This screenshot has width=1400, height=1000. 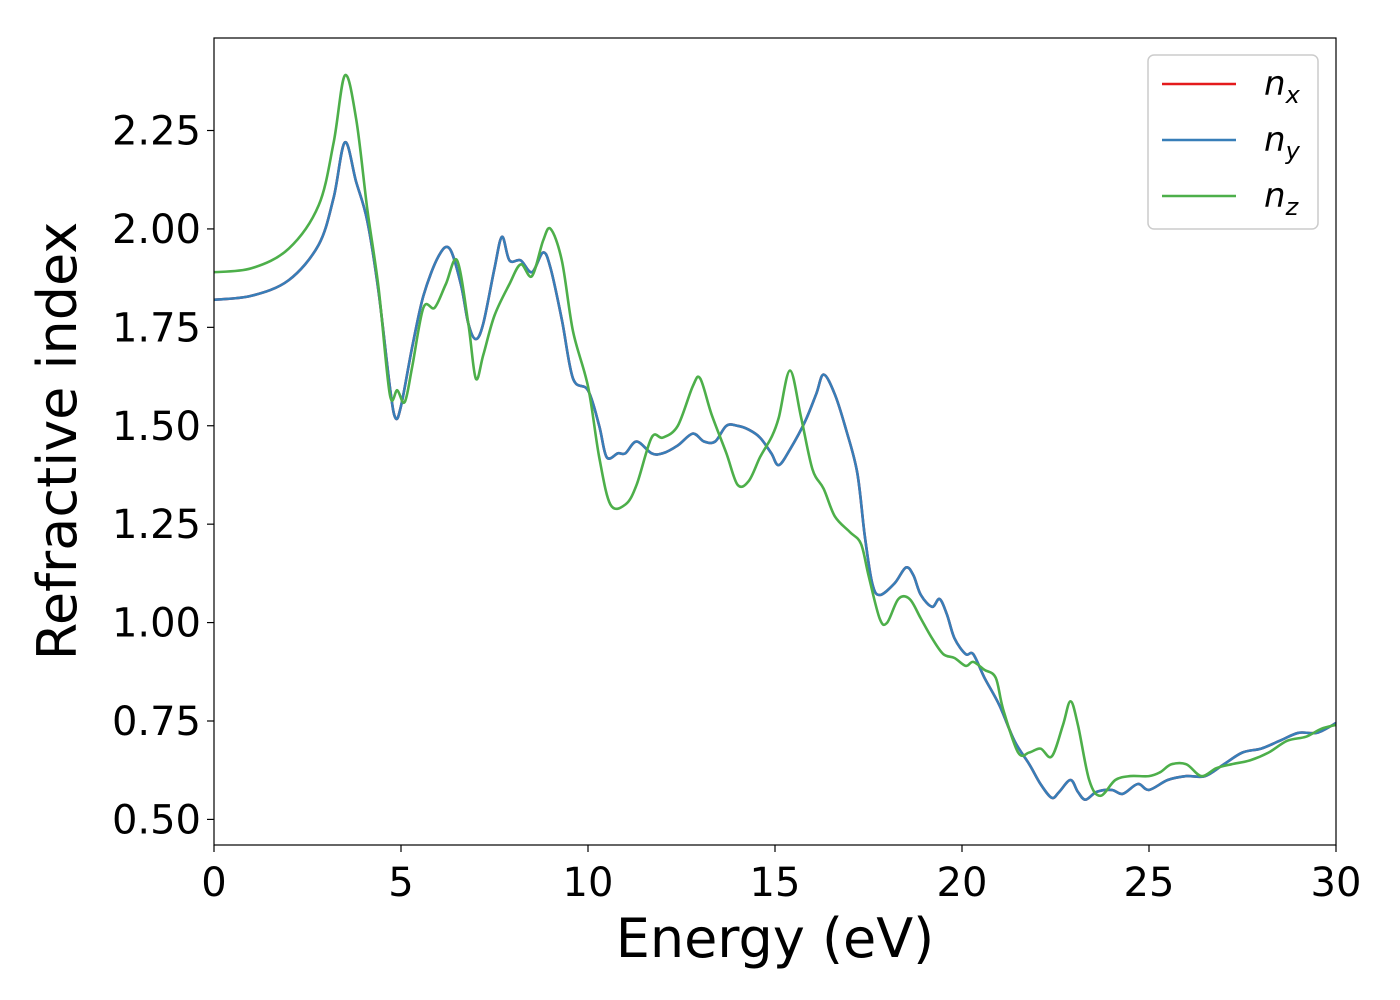 What do you see at coordinates (156, 427) in the screenshot?
I see `y-tick-label: 1.50` at bounding box center [156, 427].